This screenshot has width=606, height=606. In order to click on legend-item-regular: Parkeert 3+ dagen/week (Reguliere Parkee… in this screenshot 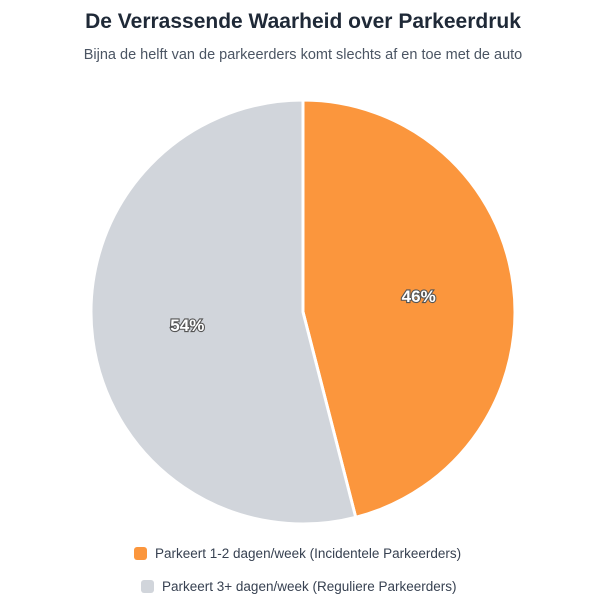, I will do `click(299, 586)`.